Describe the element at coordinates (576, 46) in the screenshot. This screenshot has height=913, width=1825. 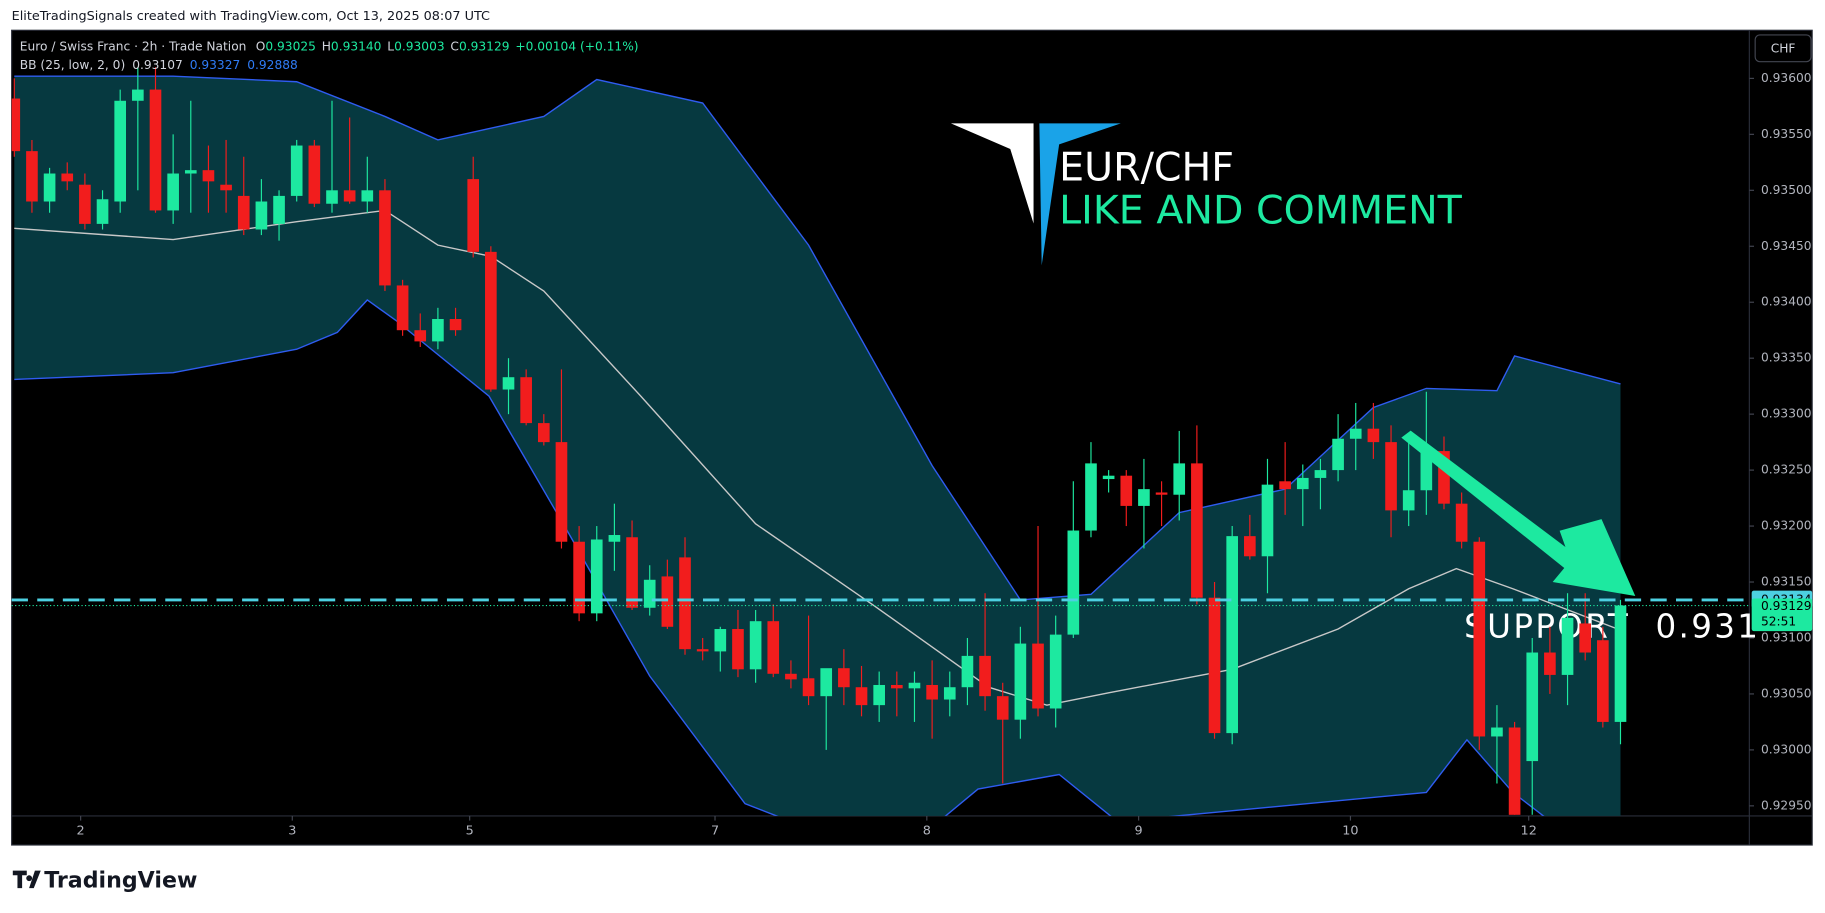
I see `legend-change: +0.00104 (+0.11%)` at that location.